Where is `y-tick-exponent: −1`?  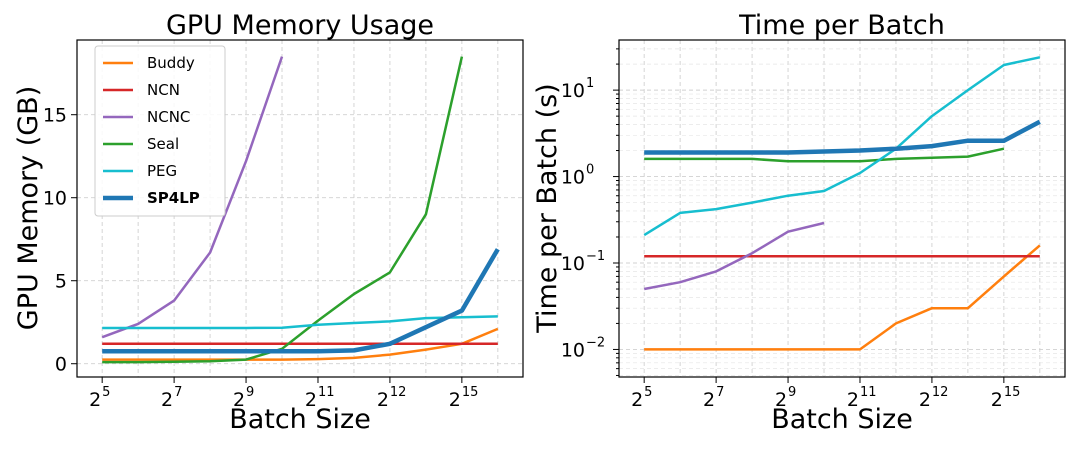
y-tick-exponent: −1 is located at coordinates (595, 256).